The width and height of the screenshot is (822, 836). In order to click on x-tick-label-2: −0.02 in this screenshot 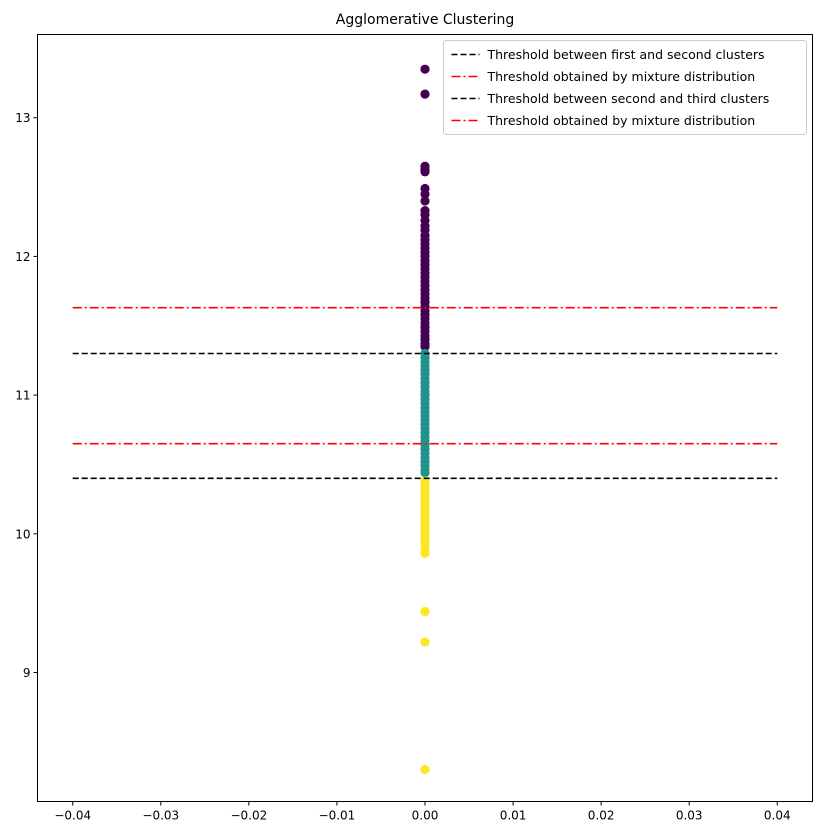, I will do `click(248, 816)`.